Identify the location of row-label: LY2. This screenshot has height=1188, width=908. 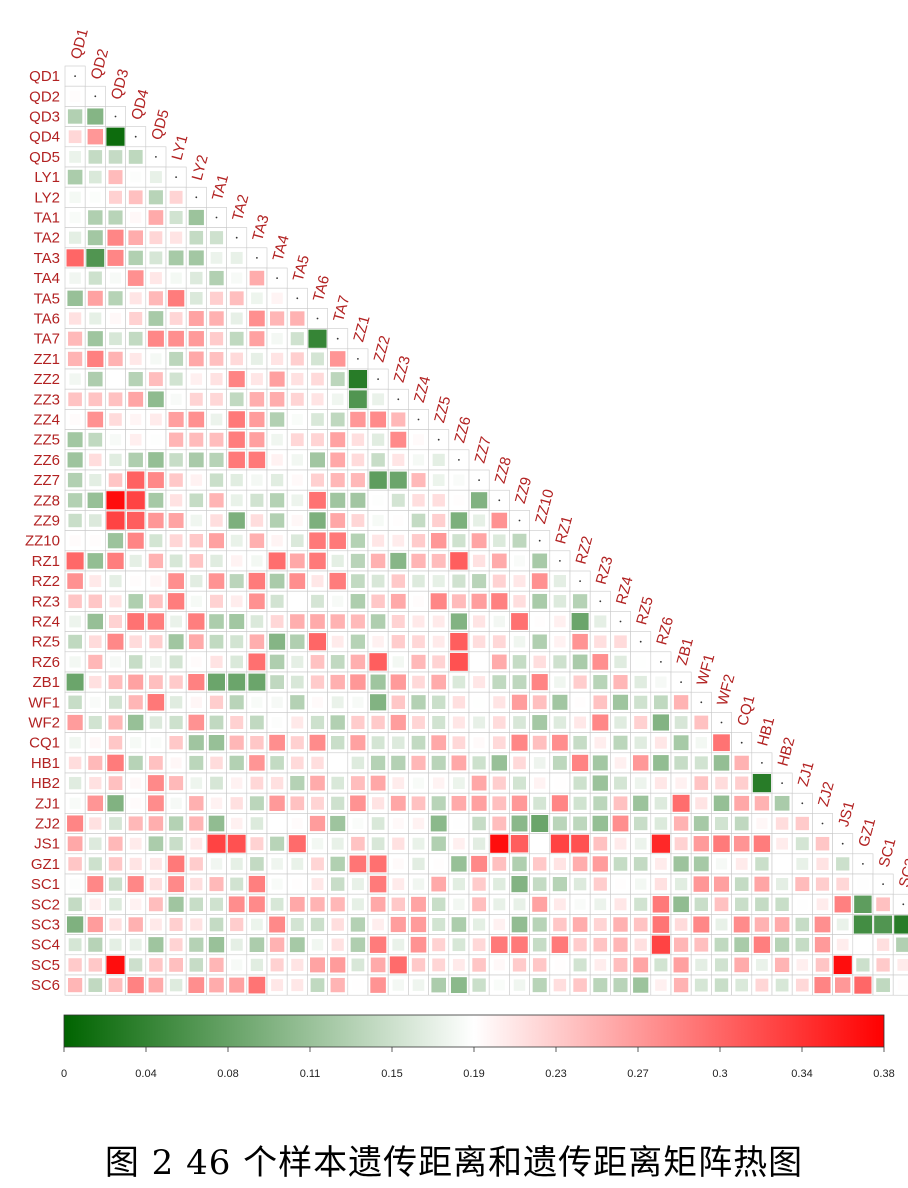
(47, 197).